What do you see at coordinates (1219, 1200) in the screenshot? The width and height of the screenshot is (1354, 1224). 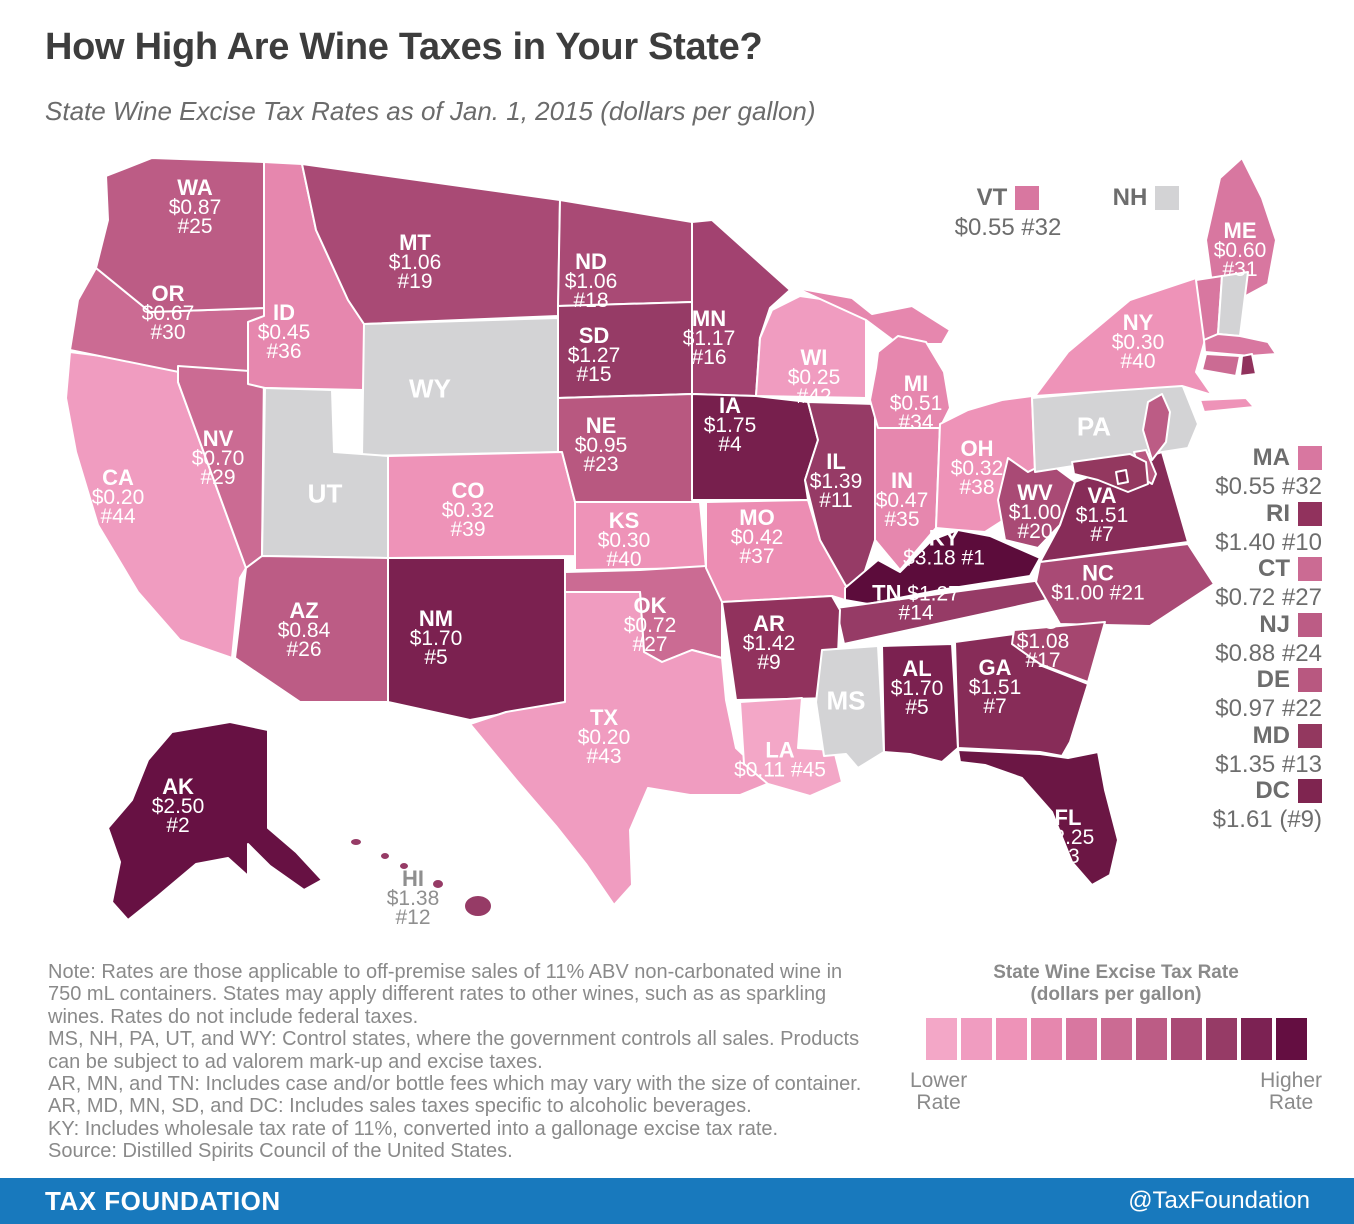 I see `twitter-handle: @TaxFoundation` at bounding box center [1219, 1200].